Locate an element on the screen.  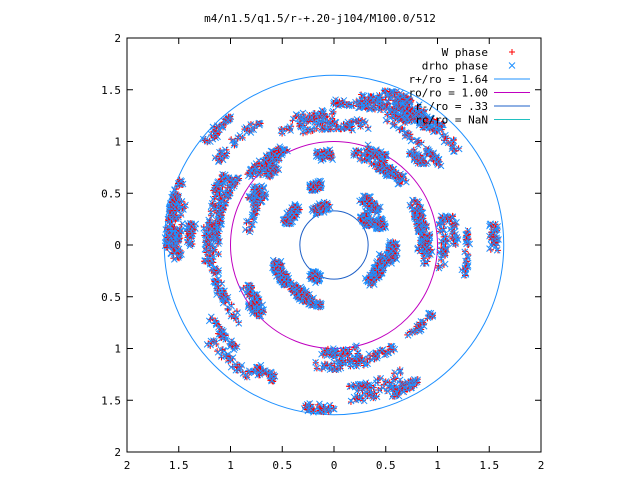
chart-title: m4/n1.5/q1.5/r-+.20-j104/M100.0/512 is located at coordinates (320, 18).